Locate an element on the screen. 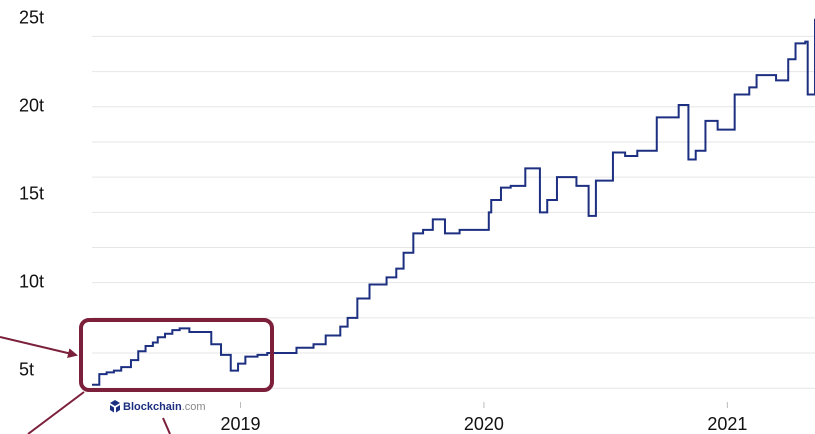 The height and width of the screenshot is (434, 815). y-tick-label: 15t is located at coordinates (31, 193).